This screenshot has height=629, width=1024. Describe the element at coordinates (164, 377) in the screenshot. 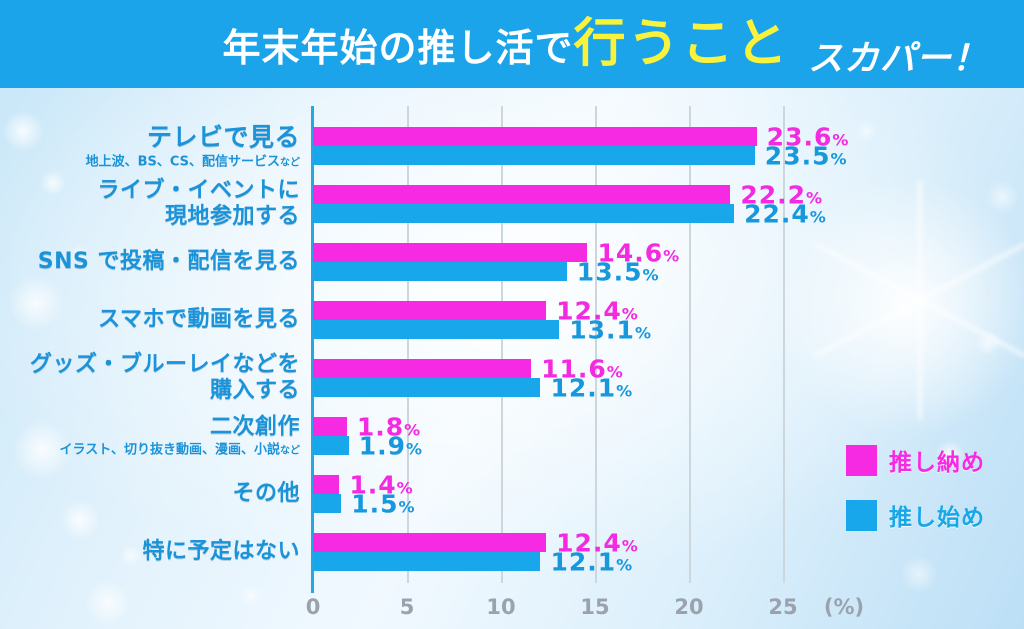

I see `category-label-row5: グッズ・ブルーレイなどを 購入する` at that location.